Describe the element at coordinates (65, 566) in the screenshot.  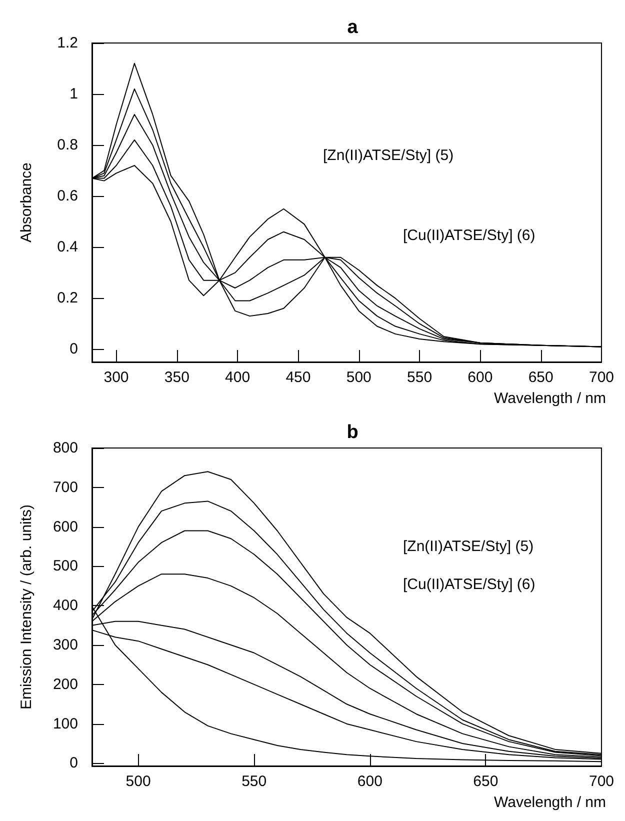
I see `y-tick-label: 500` at that location.